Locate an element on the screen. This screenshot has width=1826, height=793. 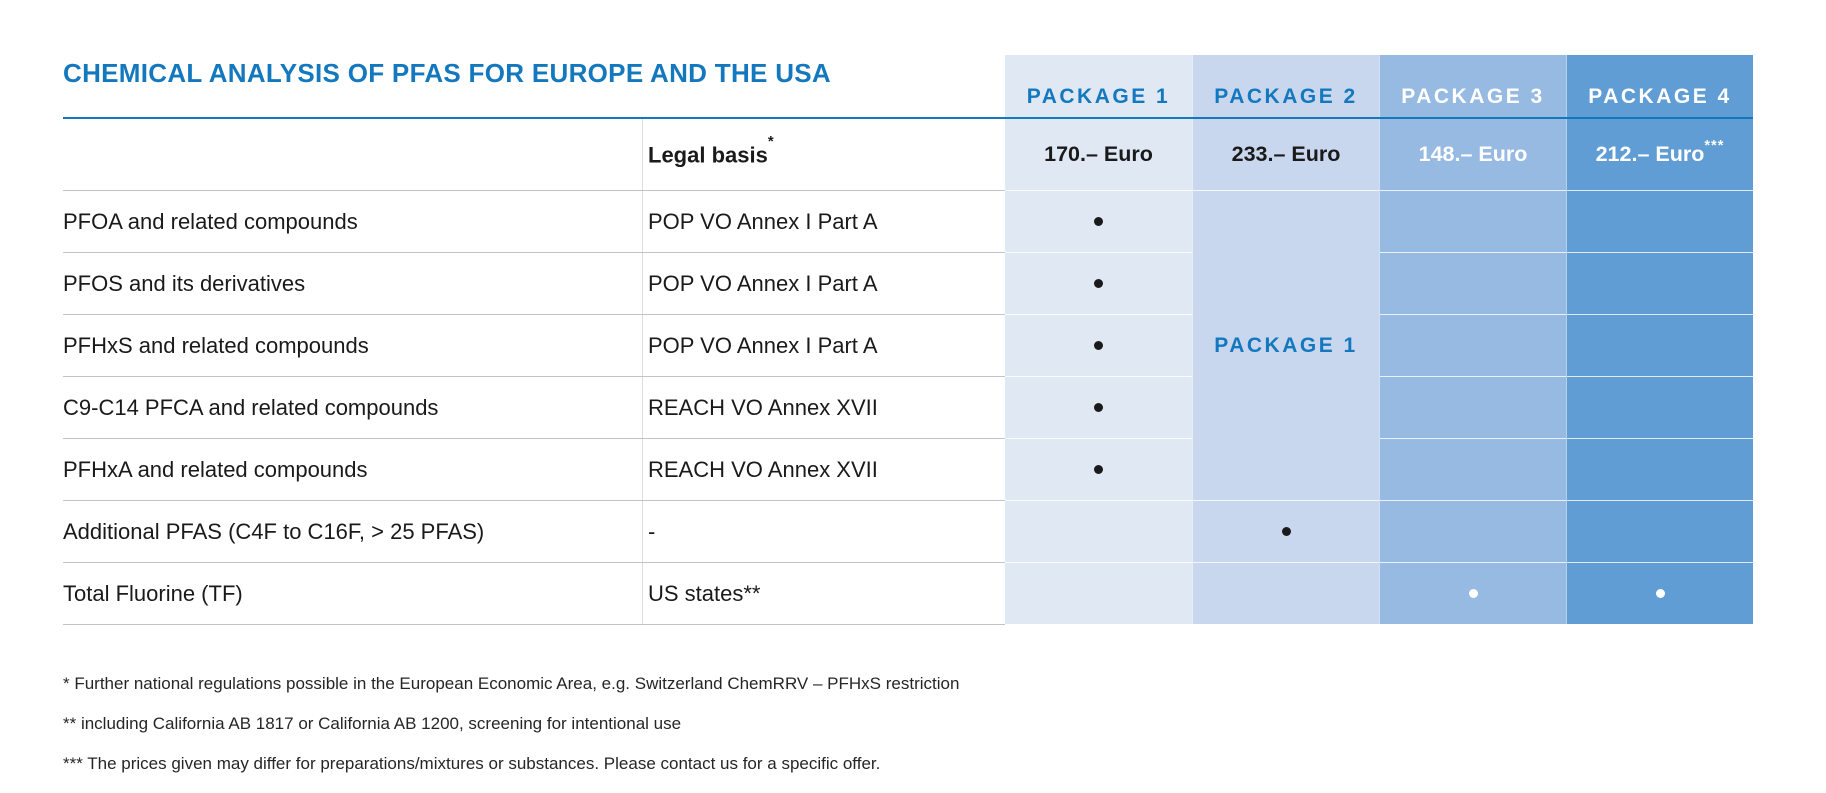
cell-package4-row3 is located at coordinates (1660, 345).